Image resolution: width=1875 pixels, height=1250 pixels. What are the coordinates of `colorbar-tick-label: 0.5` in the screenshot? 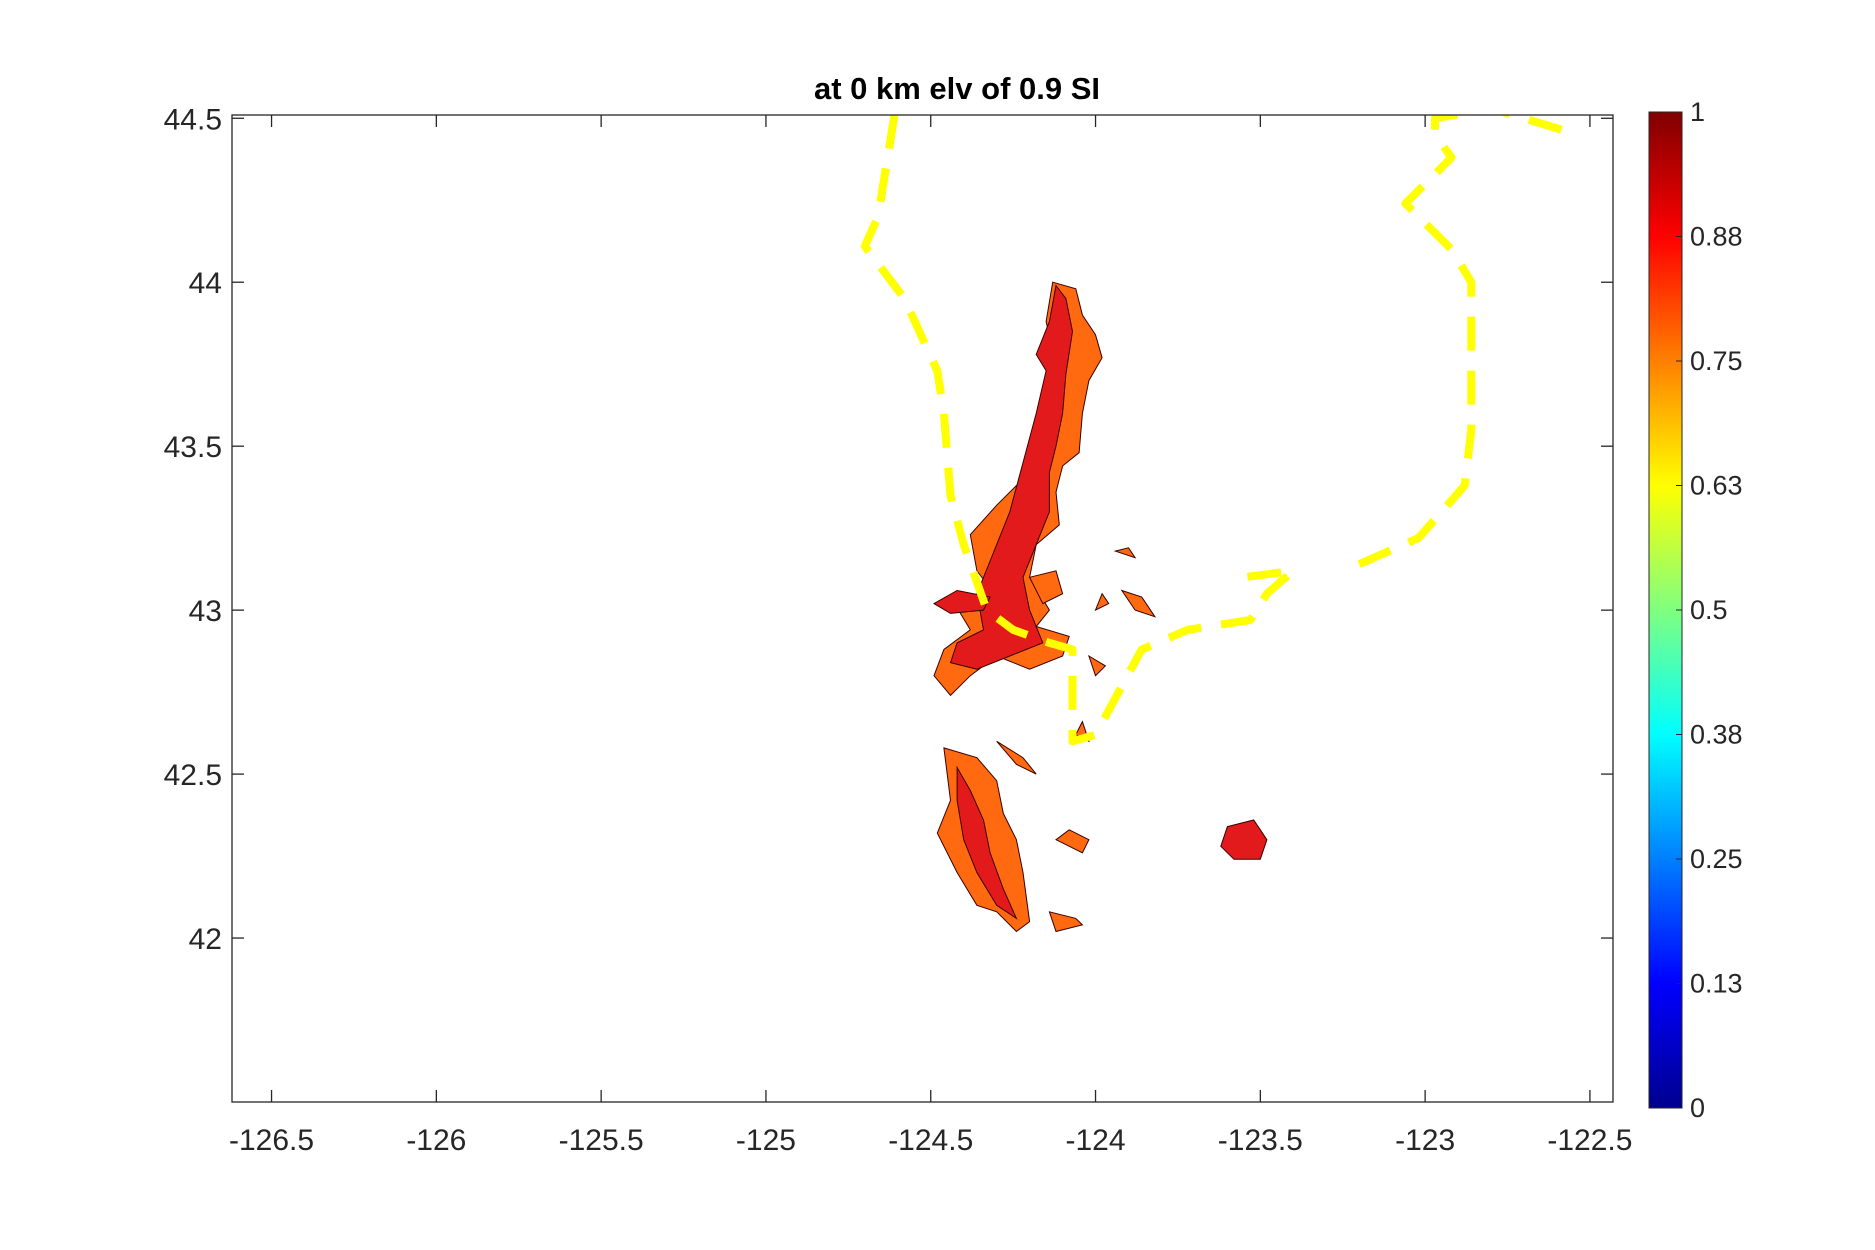 It's located at (1709, 610).